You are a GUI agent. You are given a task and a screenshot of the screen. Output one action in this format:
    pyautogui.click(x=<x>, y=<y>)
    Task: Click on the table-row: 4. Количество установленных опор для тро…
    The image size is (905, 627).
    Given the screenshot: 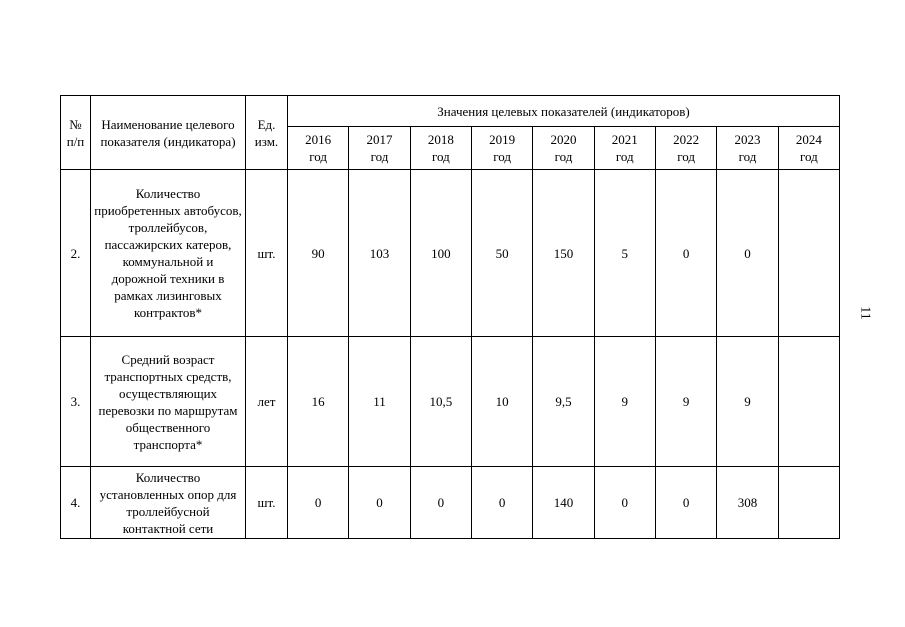 What is the action you would take?
    pyautogui.click(x=450, y=502)
    